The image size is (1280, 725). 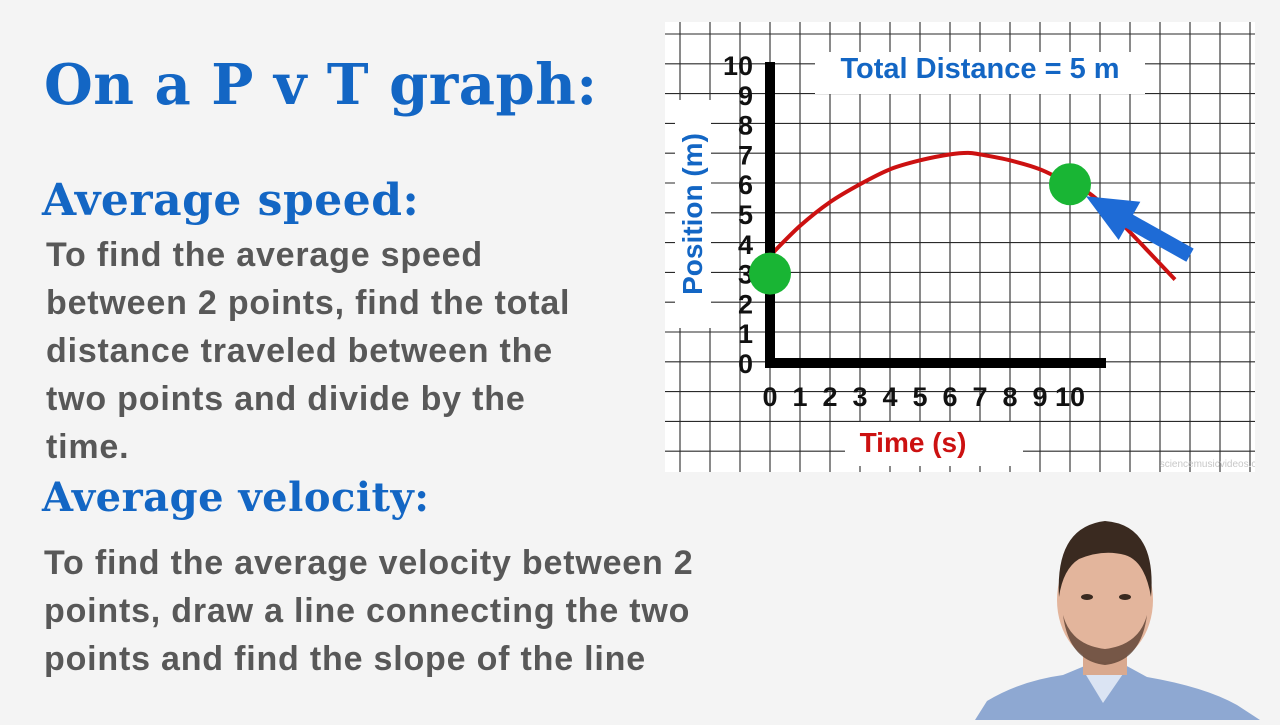 What do you see at coordinates (745, 155) in the screenshot?
I see `y-tick-label: 7` at bounding box center [745, 155].